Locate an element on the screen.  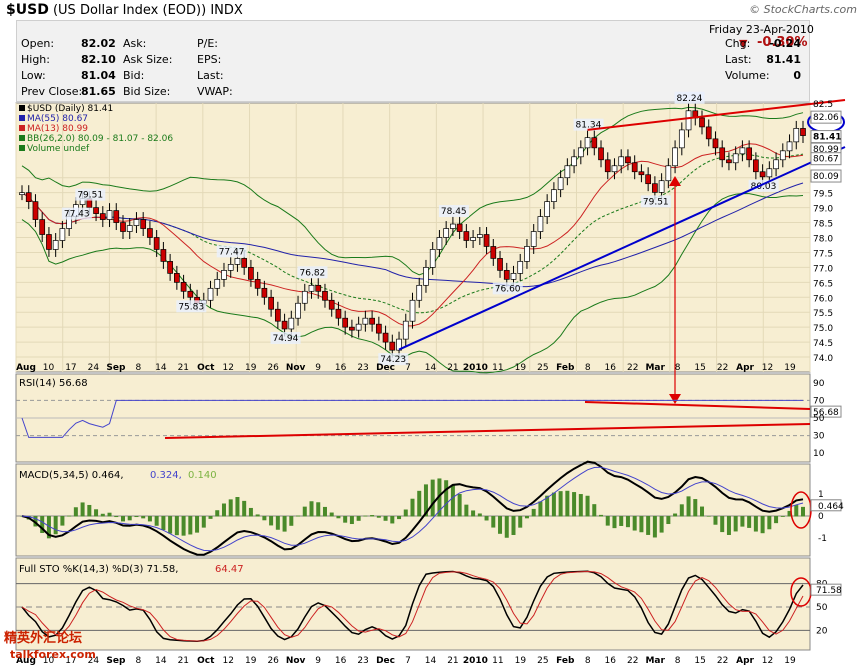
bottom-x-axis-label: 19 is located at coordinates (790, 661).